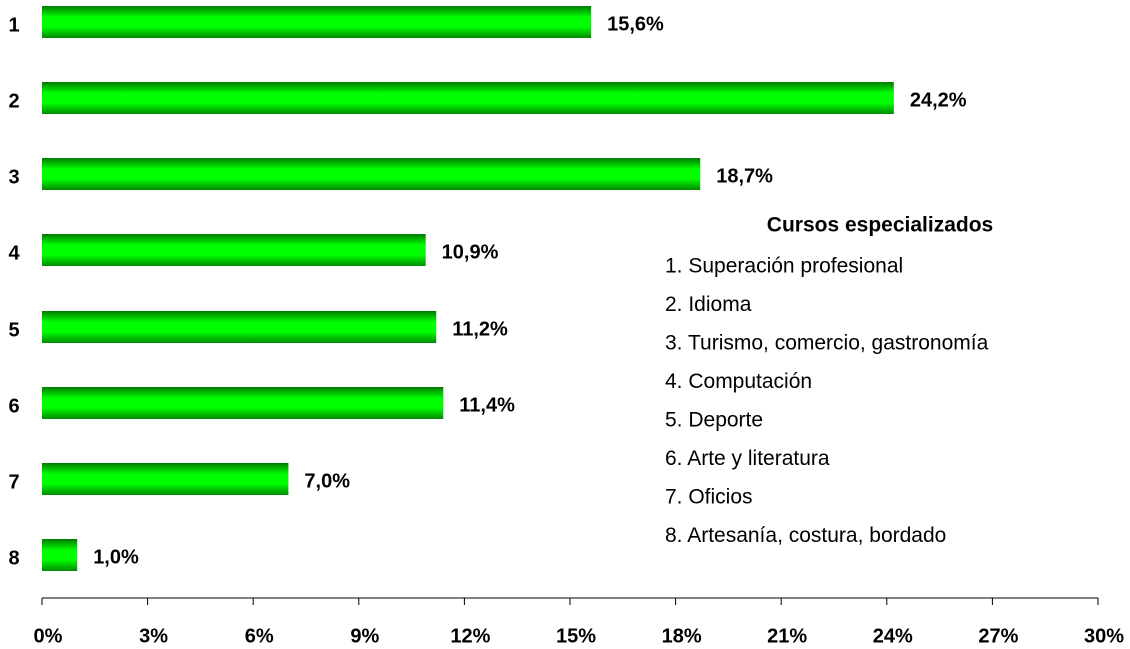 This screenshot has height=649, width=1130. Describe the element at coordinates (13, 406) in the screenshot. I see `y-tick-label: 6` at that location.